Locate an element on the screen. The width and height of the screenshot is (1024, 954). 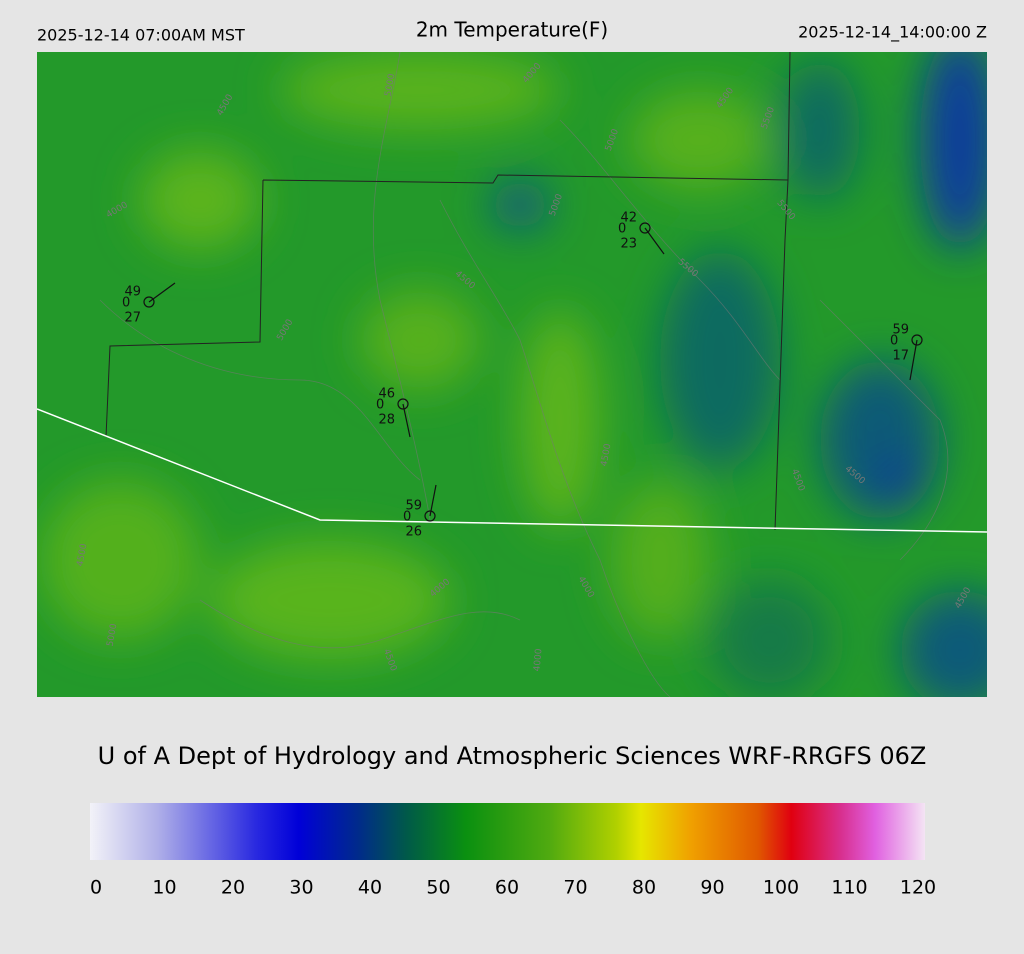
station-temperature: 46 is located at coordinates (386, 394).